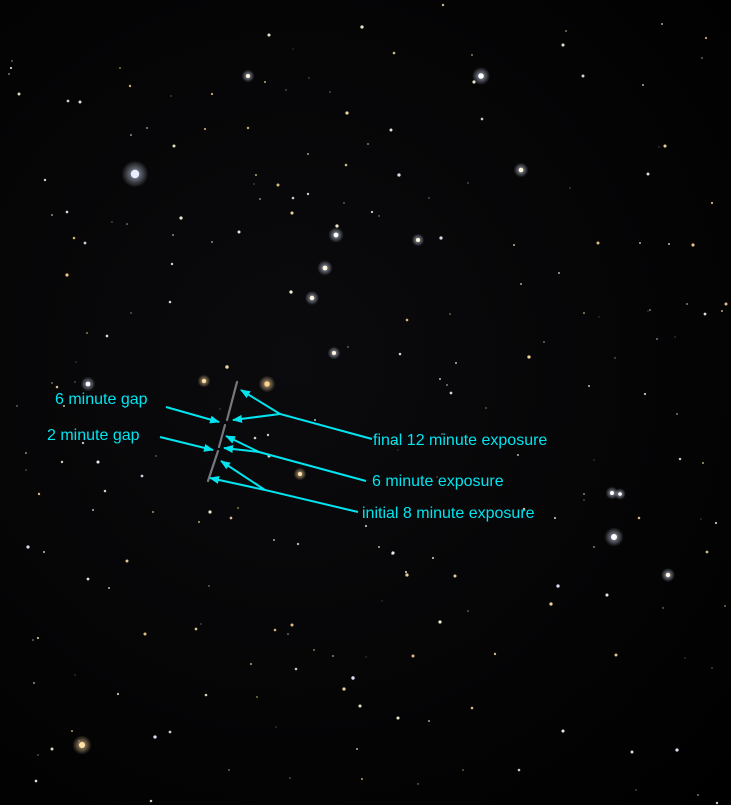 This screenshot has width=731, height=805. What do you see at coordinates (289, 486) in the screenshot?
I see `arrow-initial-exposure-a` at bounding box center [289, 486].